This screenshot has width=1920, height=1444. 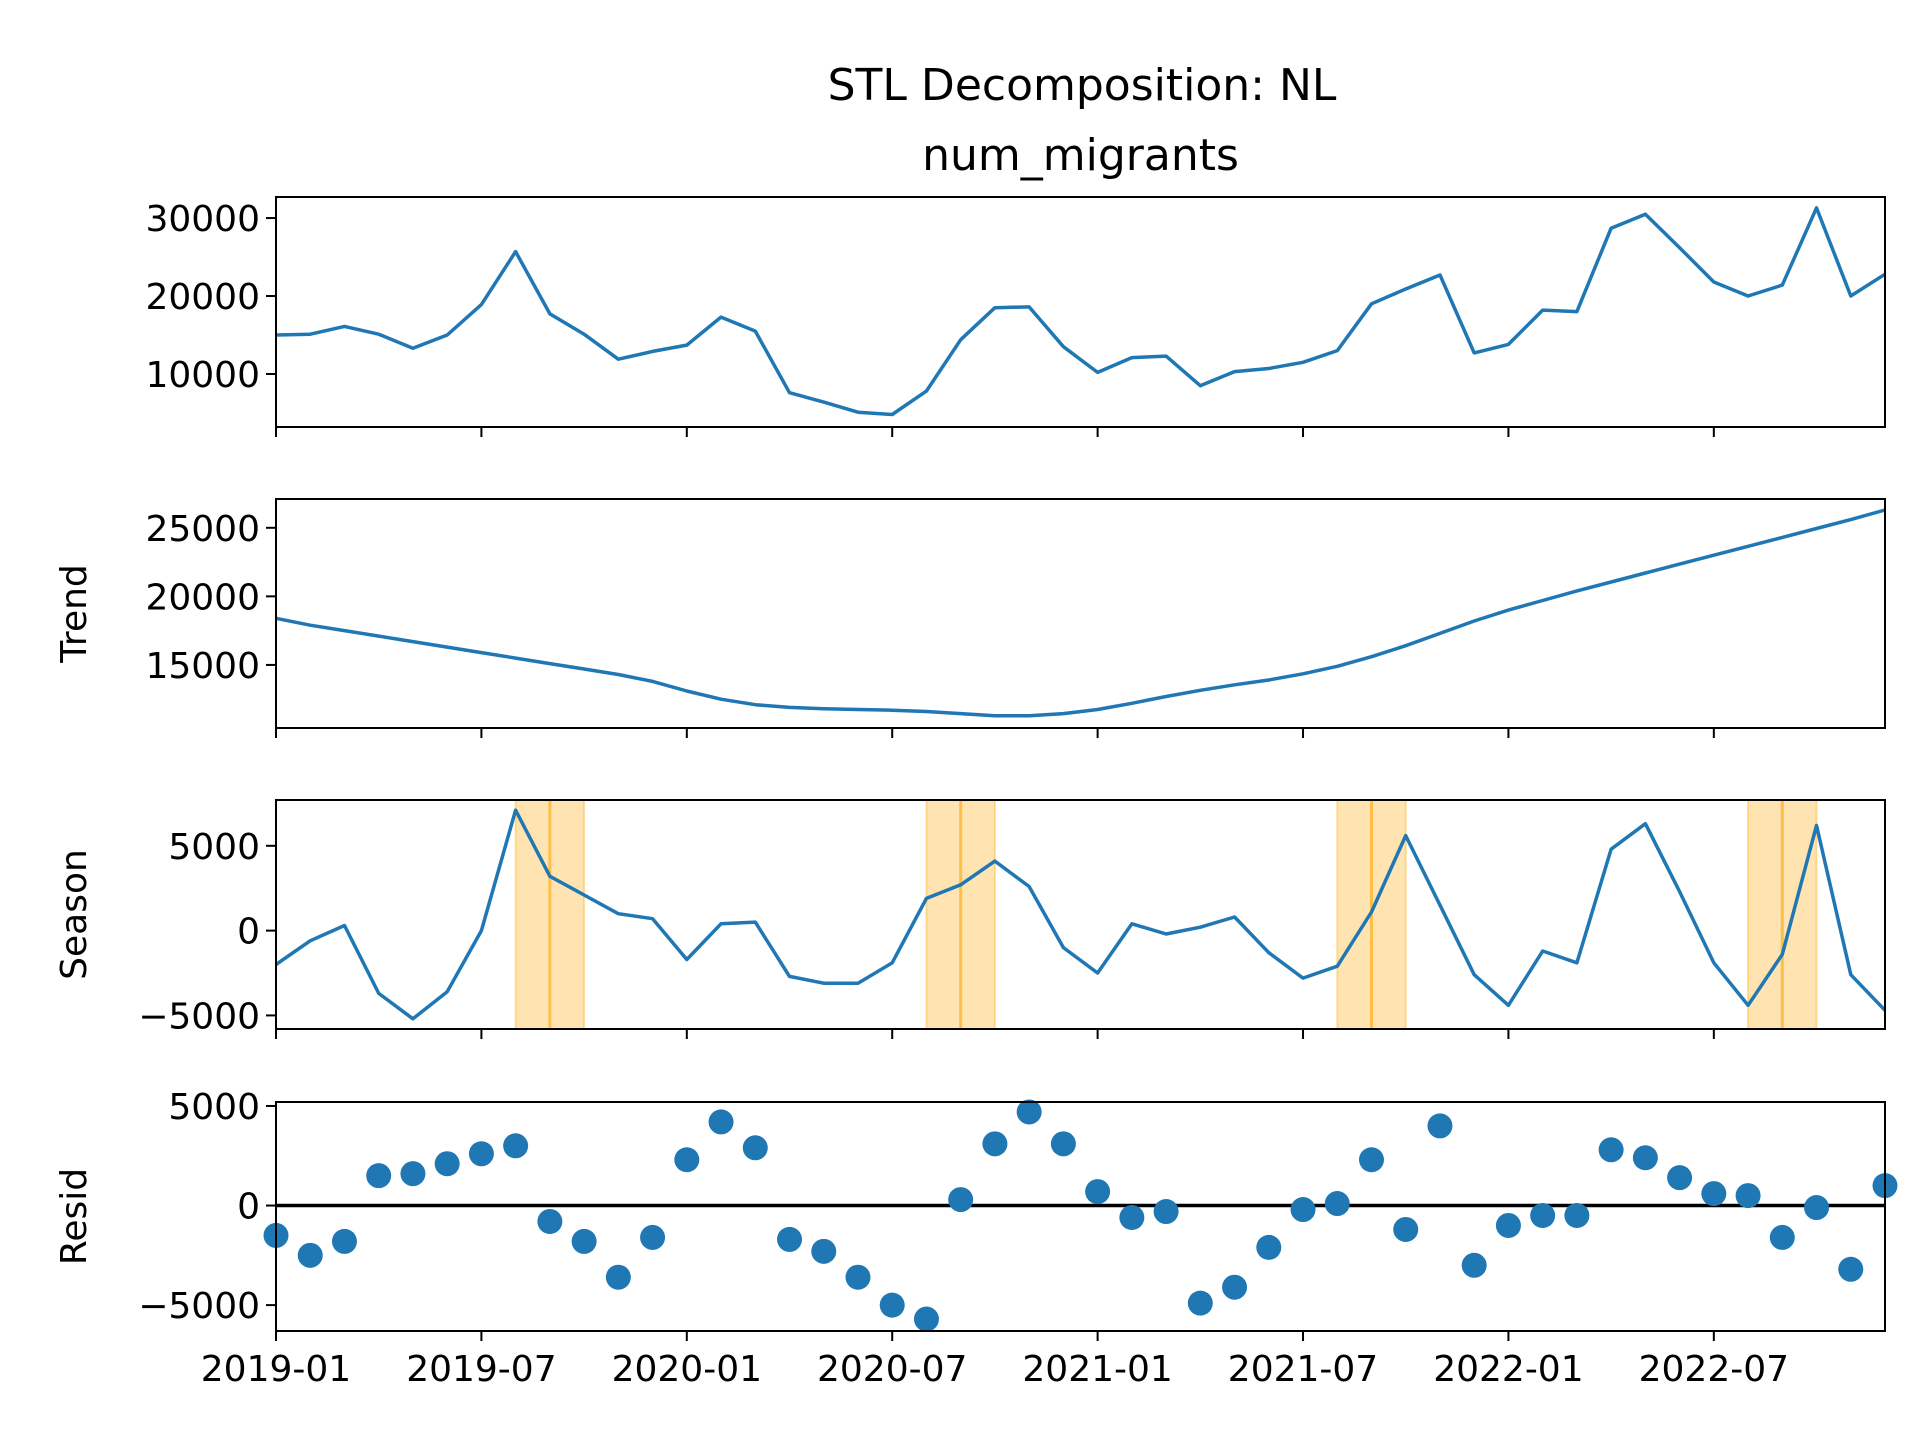 I want to click on series-line-trend, so click(x=1080, y=613).